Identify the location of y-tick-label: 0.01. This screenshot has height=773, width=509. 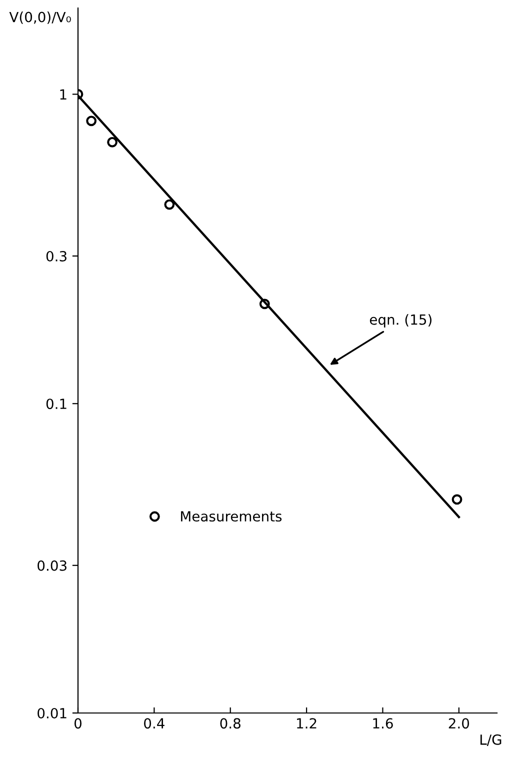
(52, 713).